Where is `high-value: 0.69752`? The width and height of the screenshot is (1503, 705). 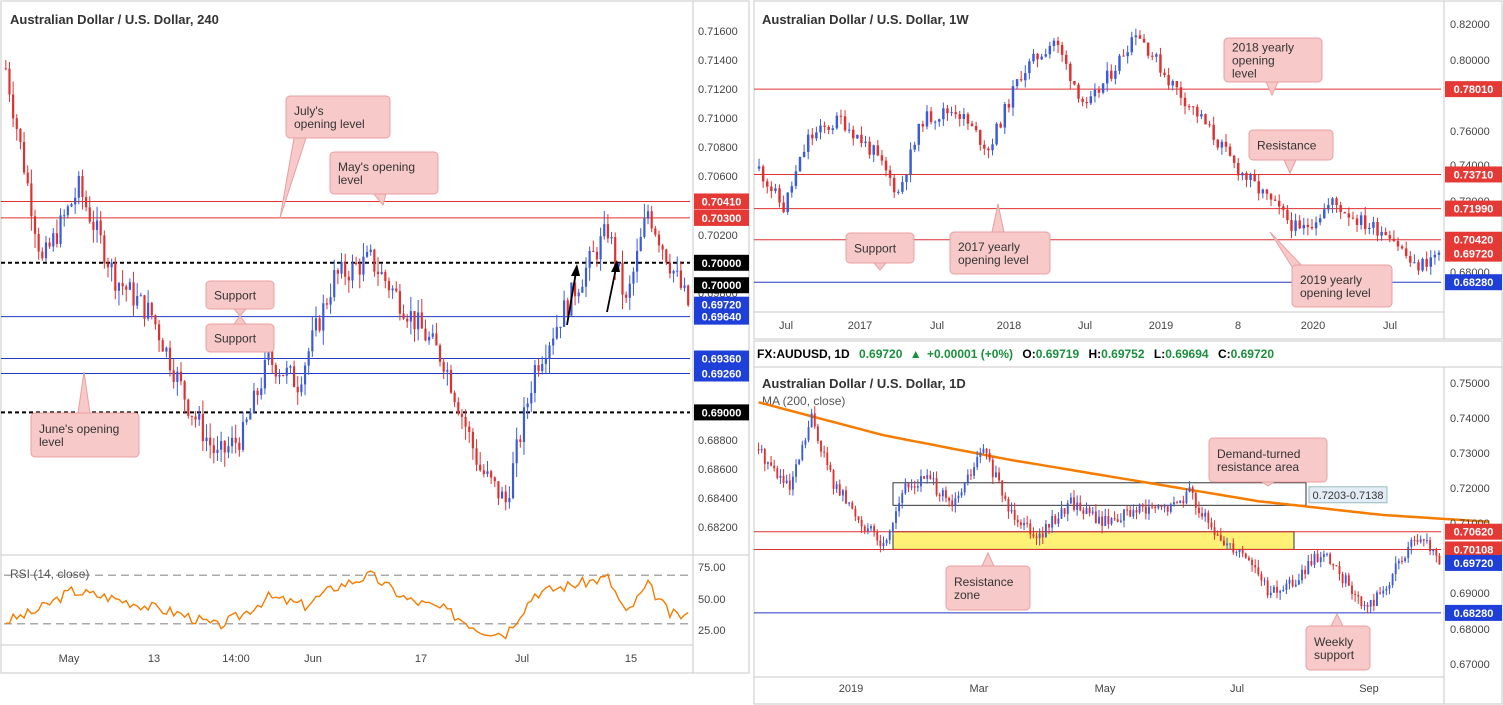 high-value: 0.69752 is located at coordinates (1123, 354).